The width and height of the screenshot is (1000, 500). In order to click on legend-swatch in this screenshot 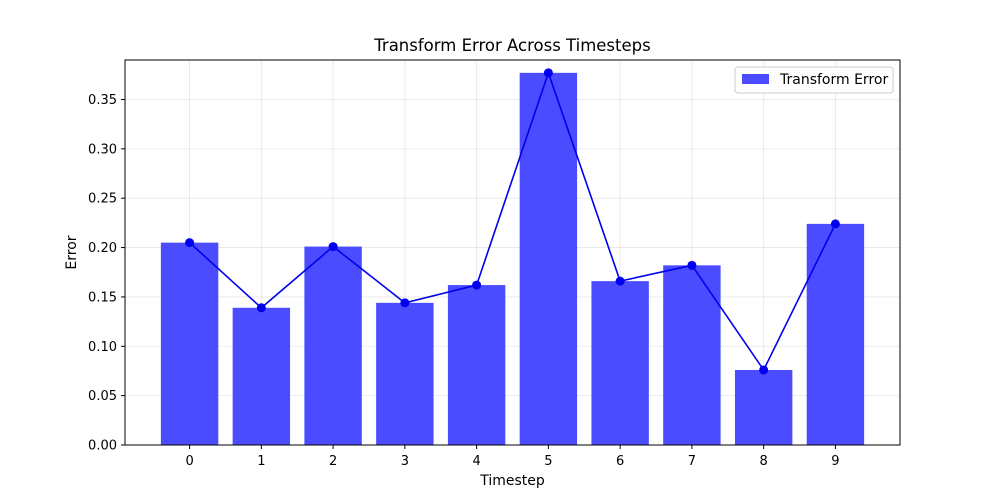, I will do `click(755, 79)`.